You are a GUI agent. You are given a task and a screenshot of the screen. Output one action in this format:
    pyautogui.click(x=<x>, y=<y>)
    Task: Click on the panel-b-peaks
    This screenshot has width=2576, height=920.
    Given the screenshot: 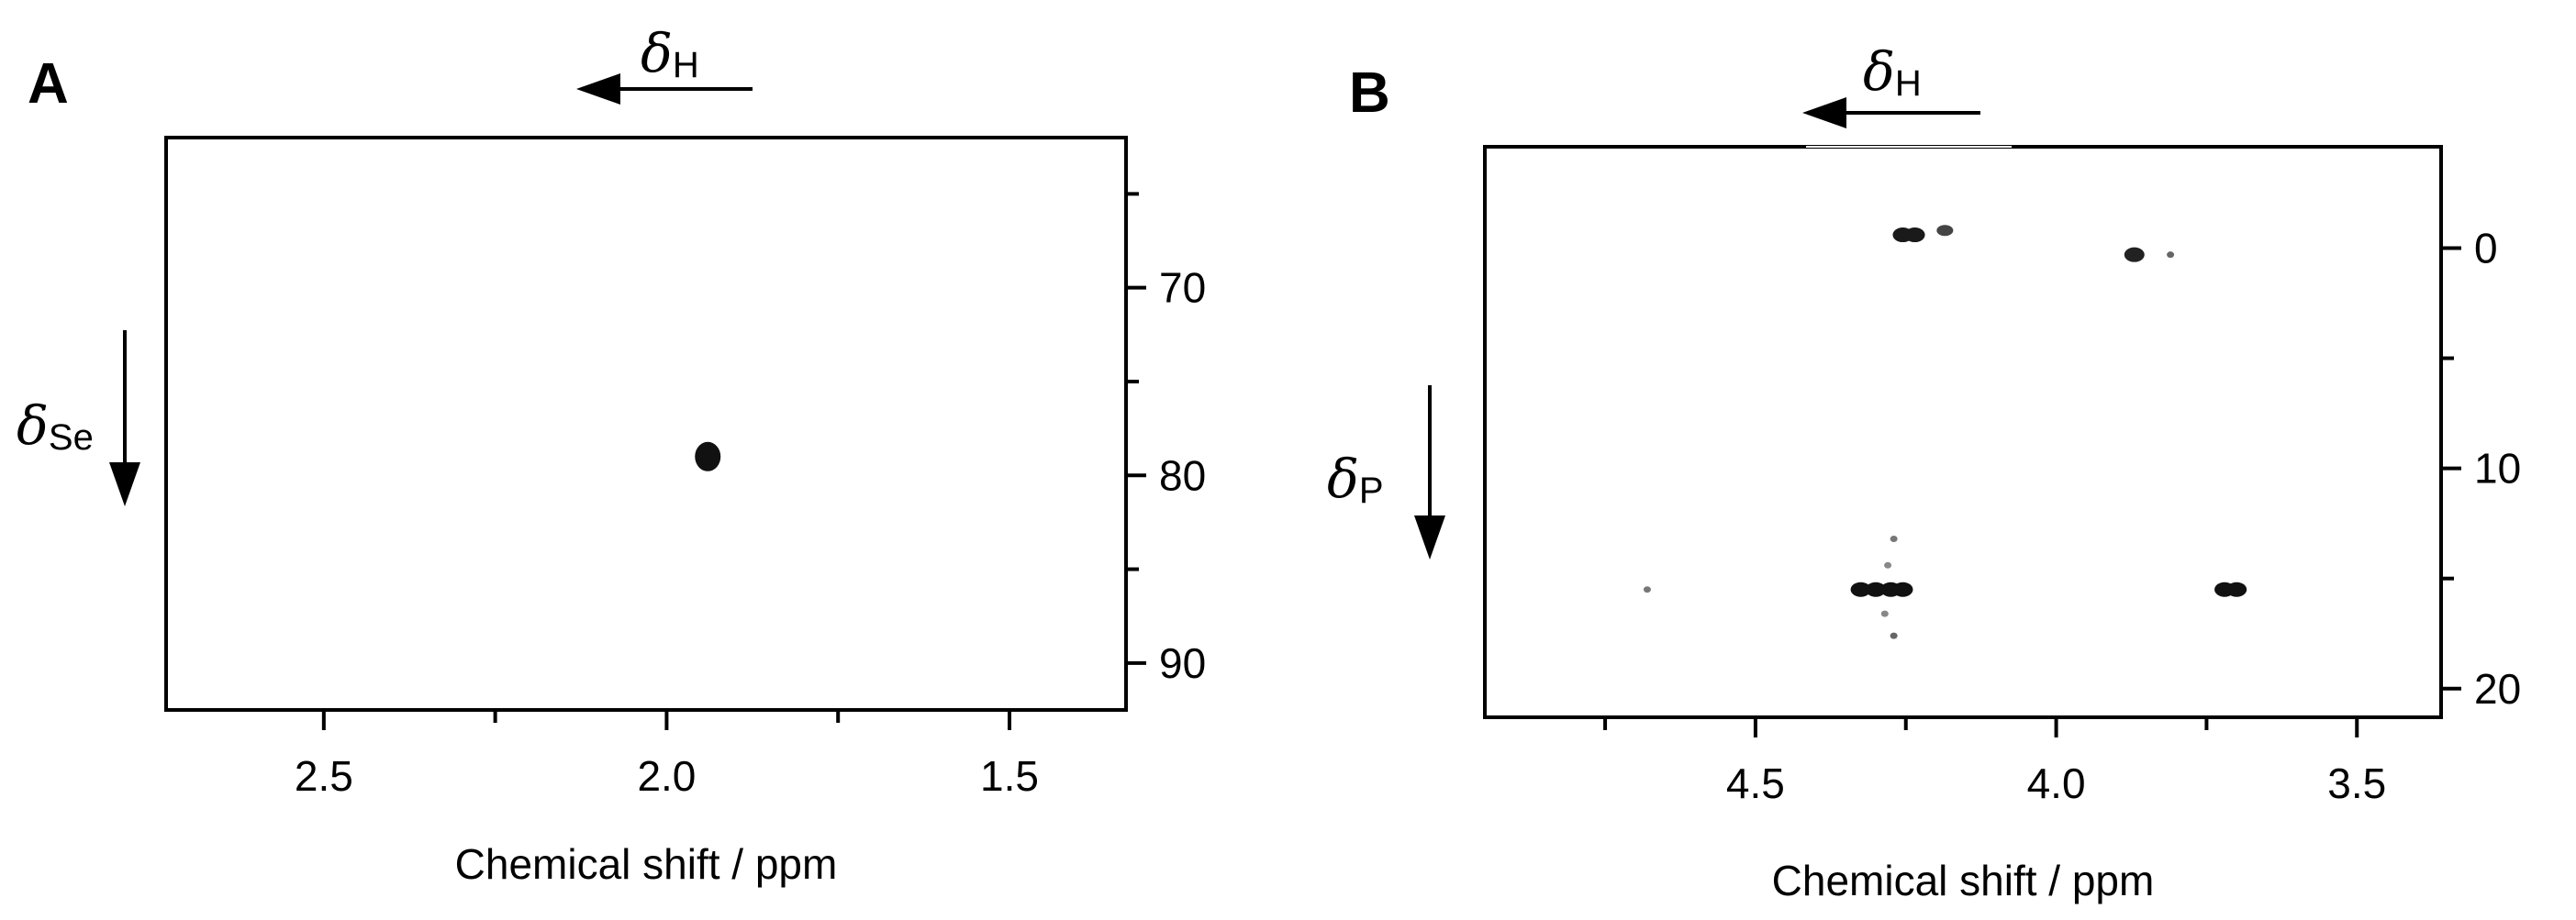 What is the action you would take?
    pyautogui.click(x=1945, y=432)
    